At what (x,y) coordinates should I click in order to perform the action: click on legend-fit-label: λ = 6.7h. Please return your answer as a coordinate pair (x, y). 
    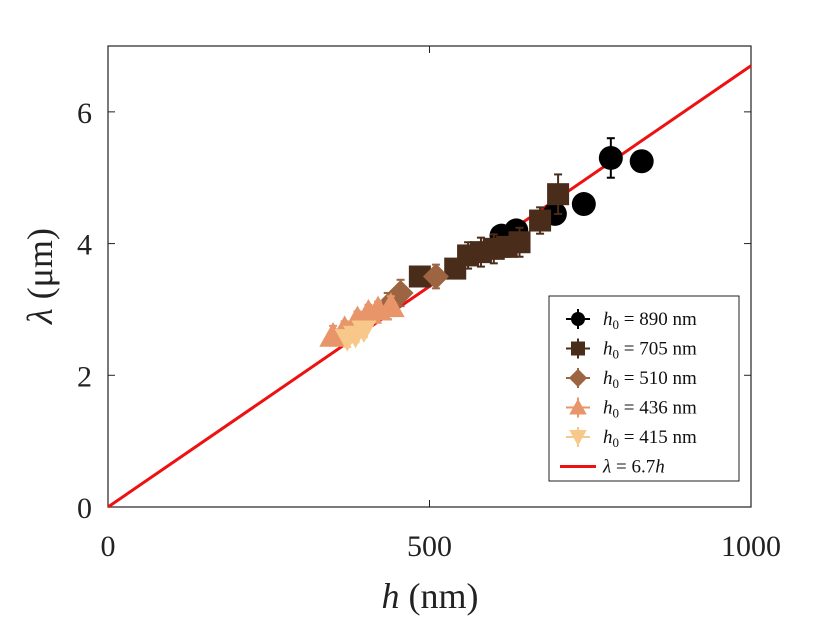
    Looking at the image, I should click on (633, 467).